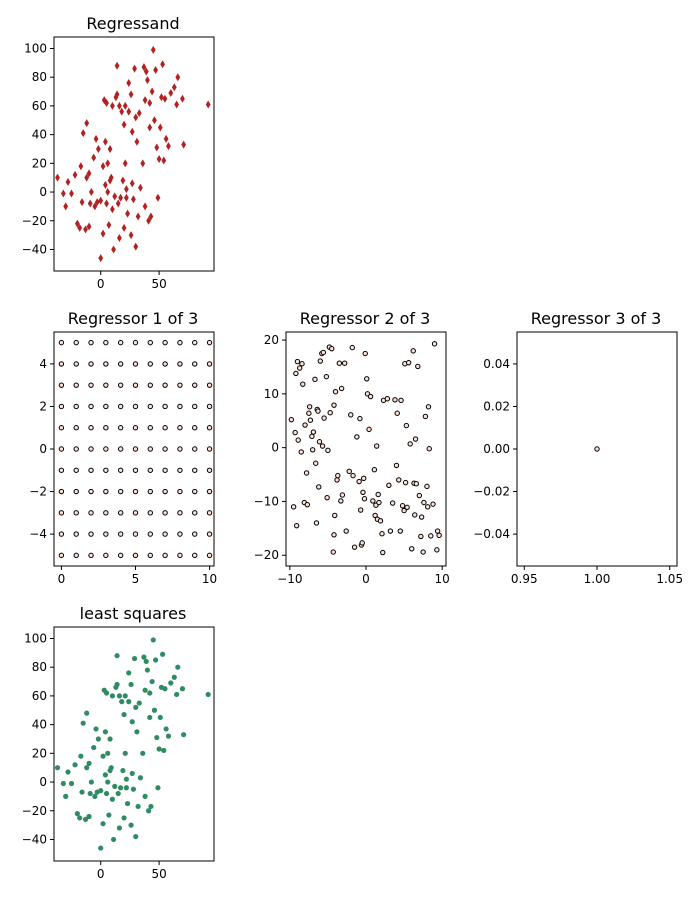 Image resolution: width=700 pixels, height=900 pixels. Describe the element at coordinates (496, 406) in the screenshot. I see `y-tick-label: 0.02` at that location.